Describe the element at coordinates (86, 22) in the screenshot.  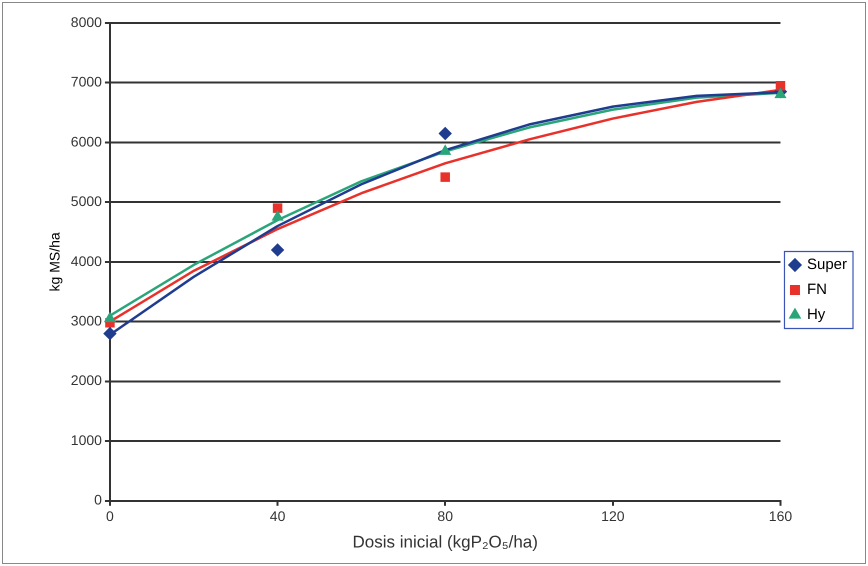
I see `y-tick-label: 8000` at that location.